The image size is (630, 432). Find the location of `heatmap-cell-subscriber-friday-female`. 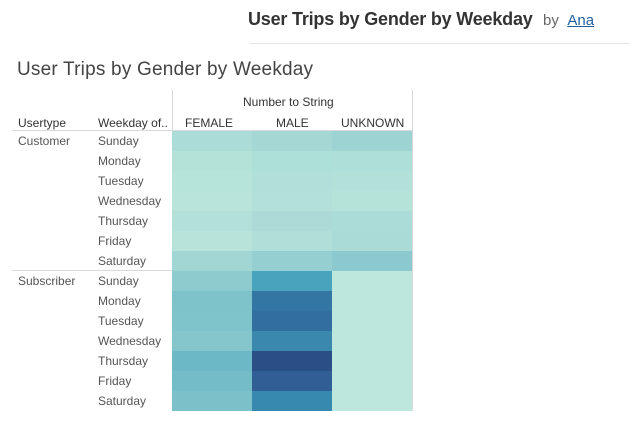

heatmap-cell-subscriber-friday-female is located at coordinates (212, 381).